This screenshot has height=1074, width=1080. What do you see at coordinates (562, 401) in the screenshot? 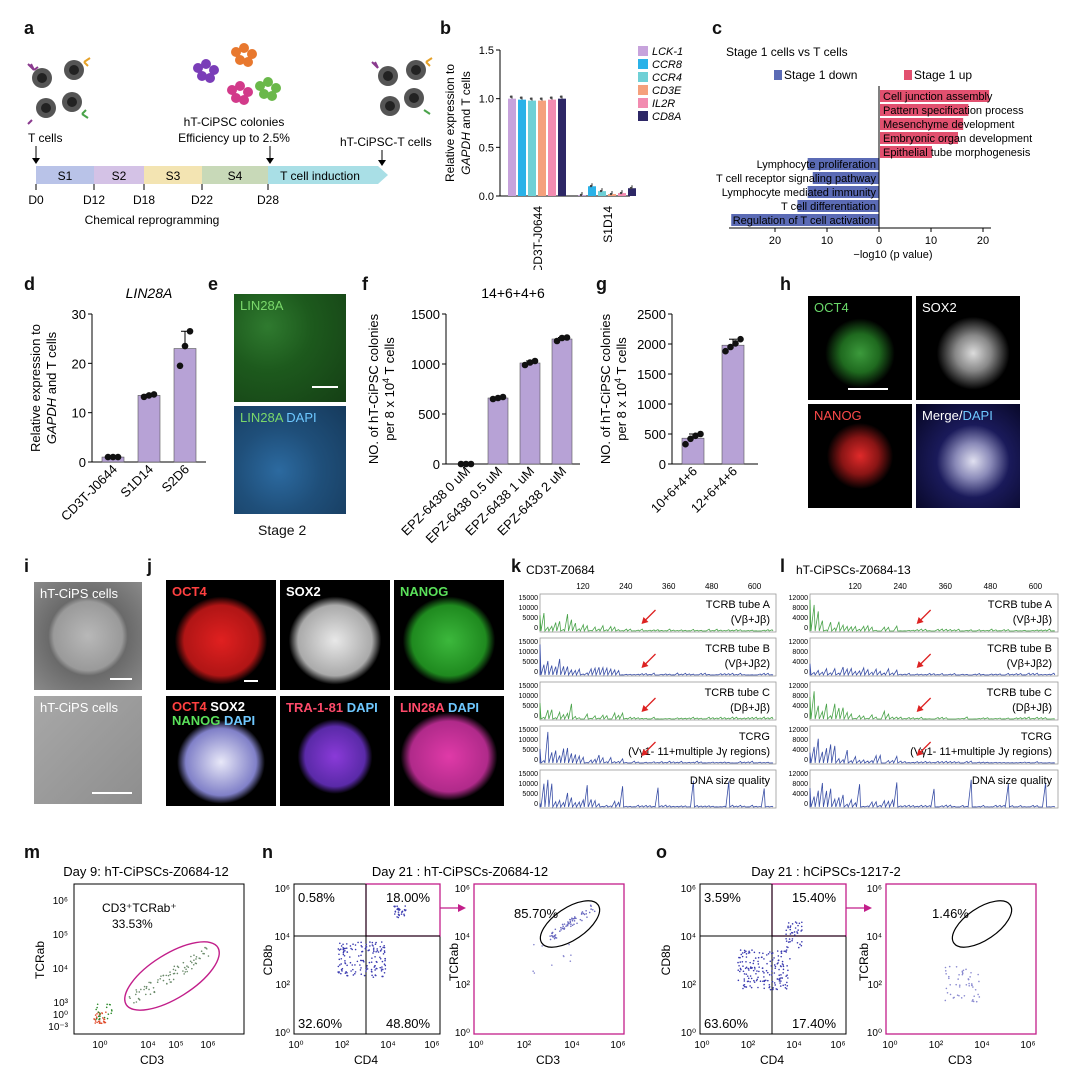
I see `bar` at bounding box center [562, 401].